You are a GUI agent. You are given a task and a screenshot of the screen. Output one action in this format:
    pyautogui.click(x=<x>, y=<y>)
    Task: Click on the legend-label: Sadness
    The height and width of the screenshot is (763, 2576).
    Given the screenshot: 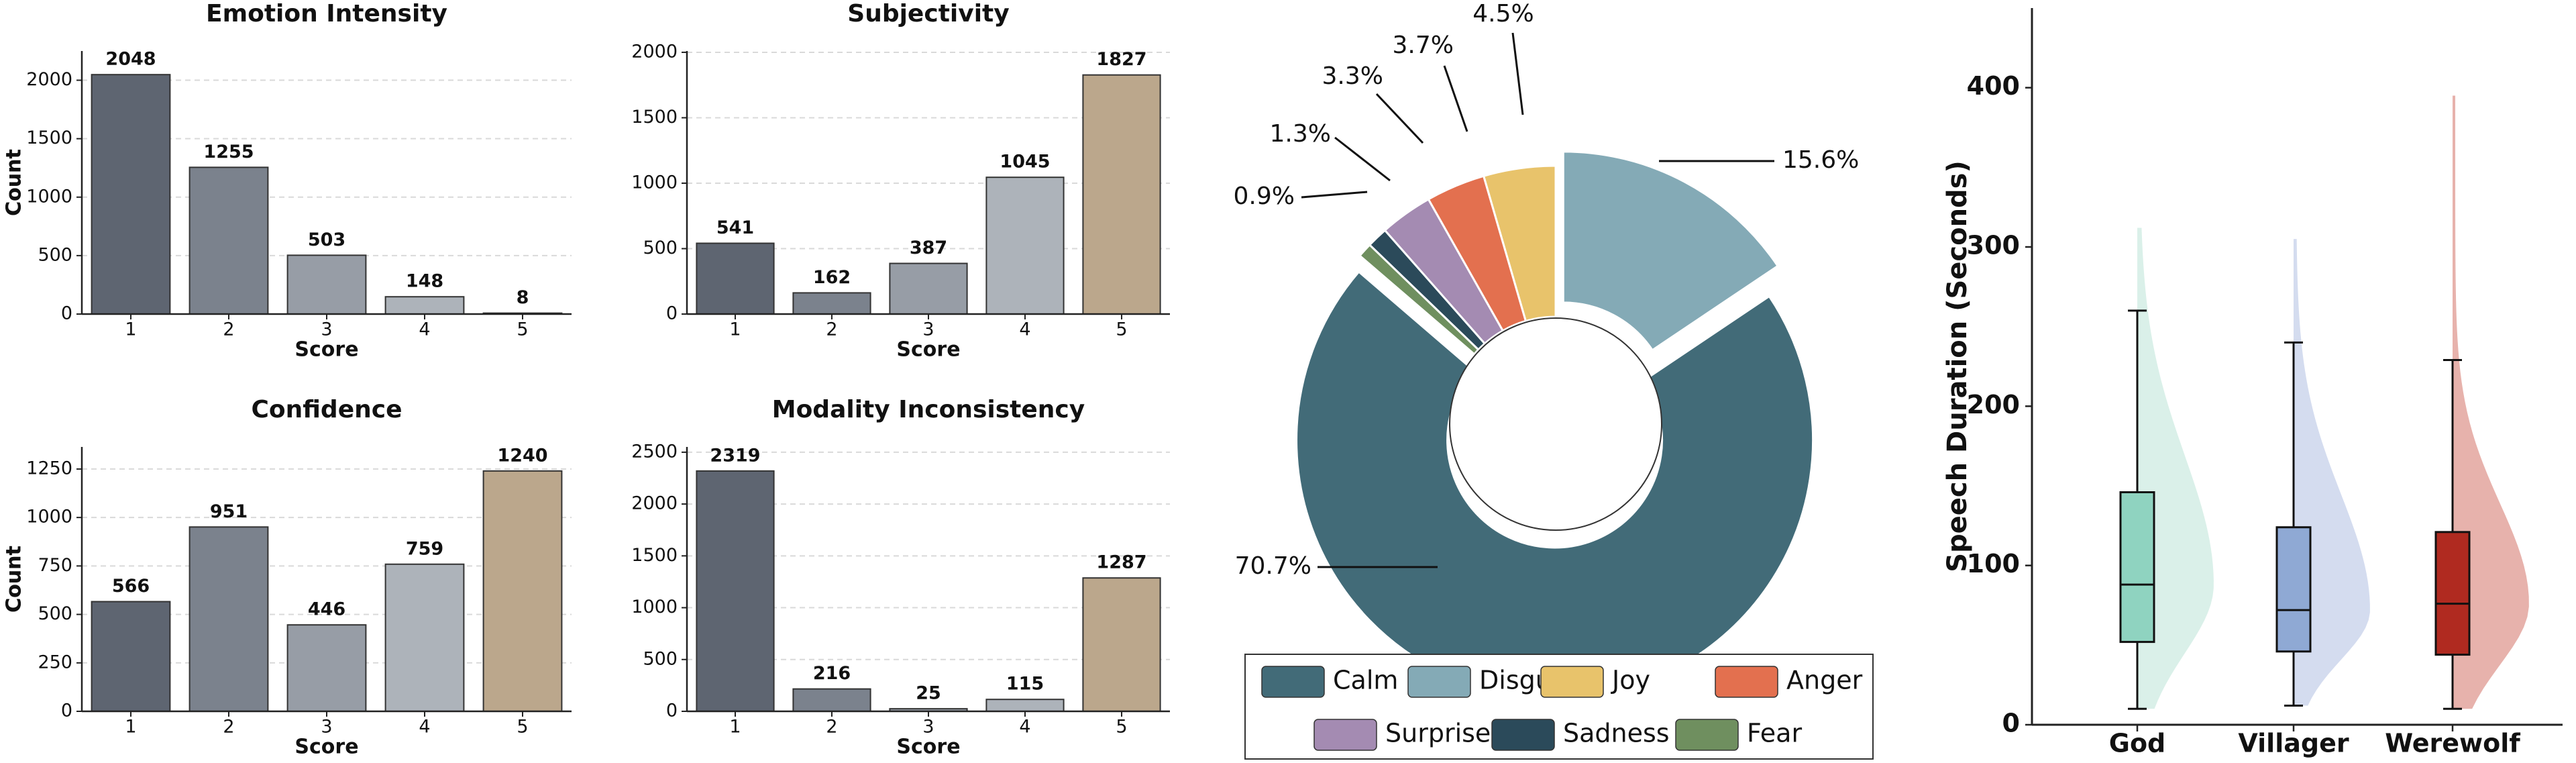 What is the action you would take?
    pyautogui.click(x=1616, y=734)
    